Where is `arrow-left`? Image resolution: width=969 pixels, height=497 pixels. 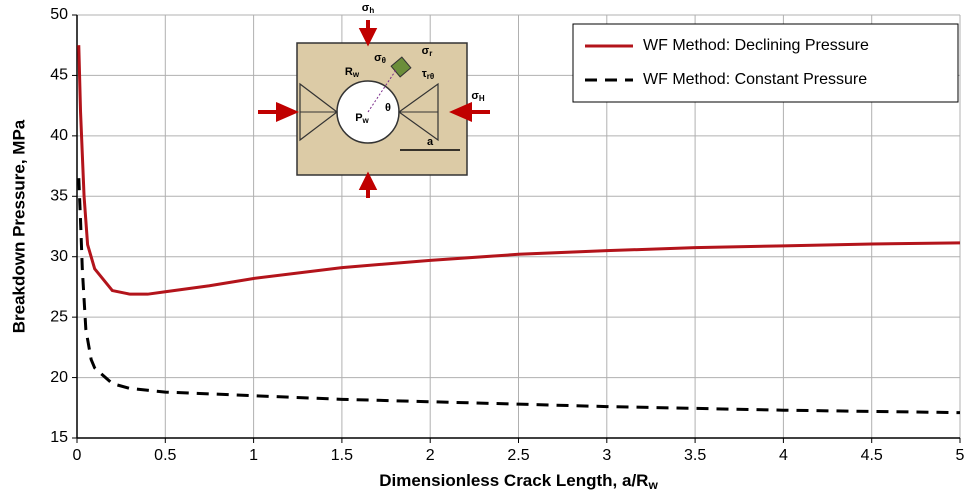
arrow-left is located at coordinates (278, 112).